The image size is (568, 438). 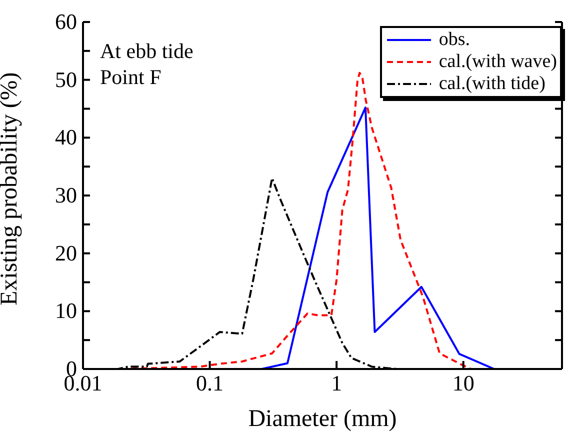 I want to click on legend-label: cal.(with tide), so click(x=492, y=84).